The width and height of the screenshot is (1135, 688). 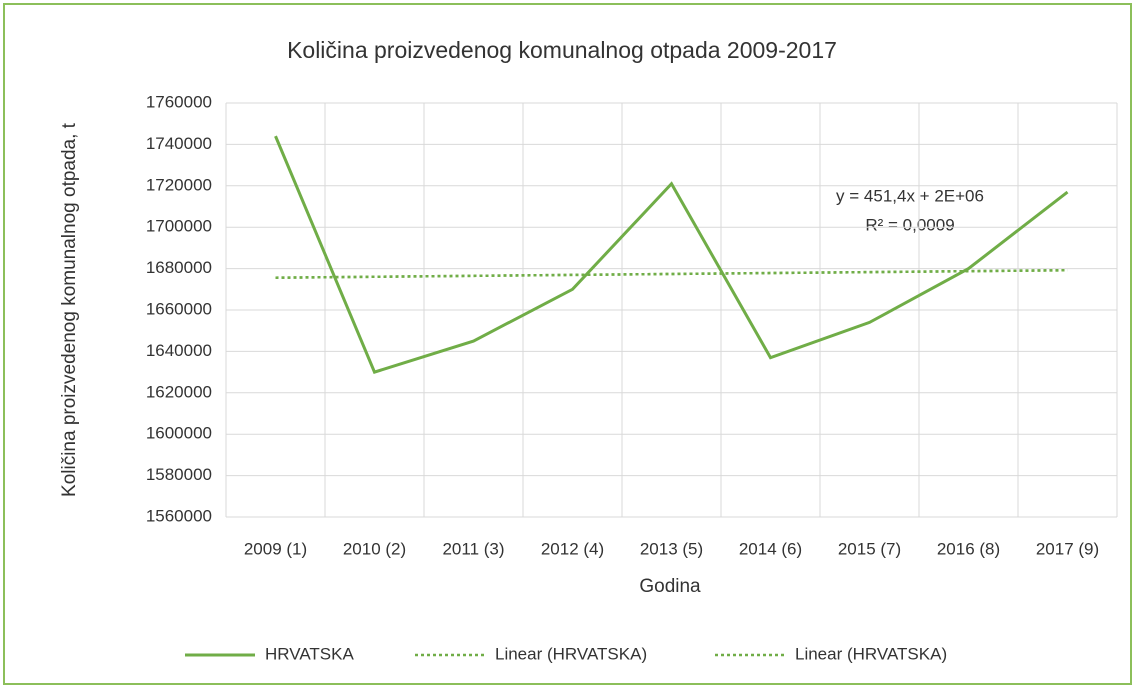 What do you see at coordinates (275, 548) in the screenshot?
I see `x-tick-label: 2009 (1)` at bounding box center [275, 548].